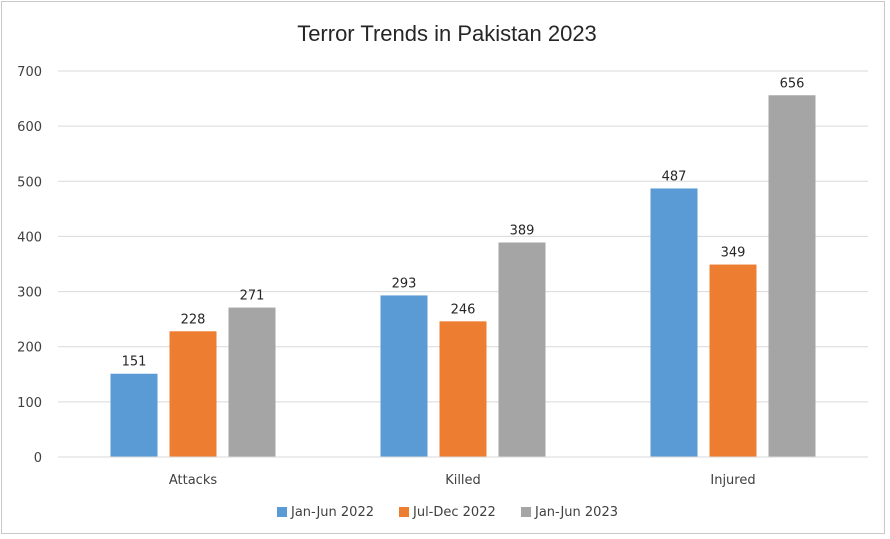 This screenshot has width=890, height=539. Describe the element at coordinates (576, 512) in the screenshot. I see `legend-label: Jan-Jun 2023` at that location.